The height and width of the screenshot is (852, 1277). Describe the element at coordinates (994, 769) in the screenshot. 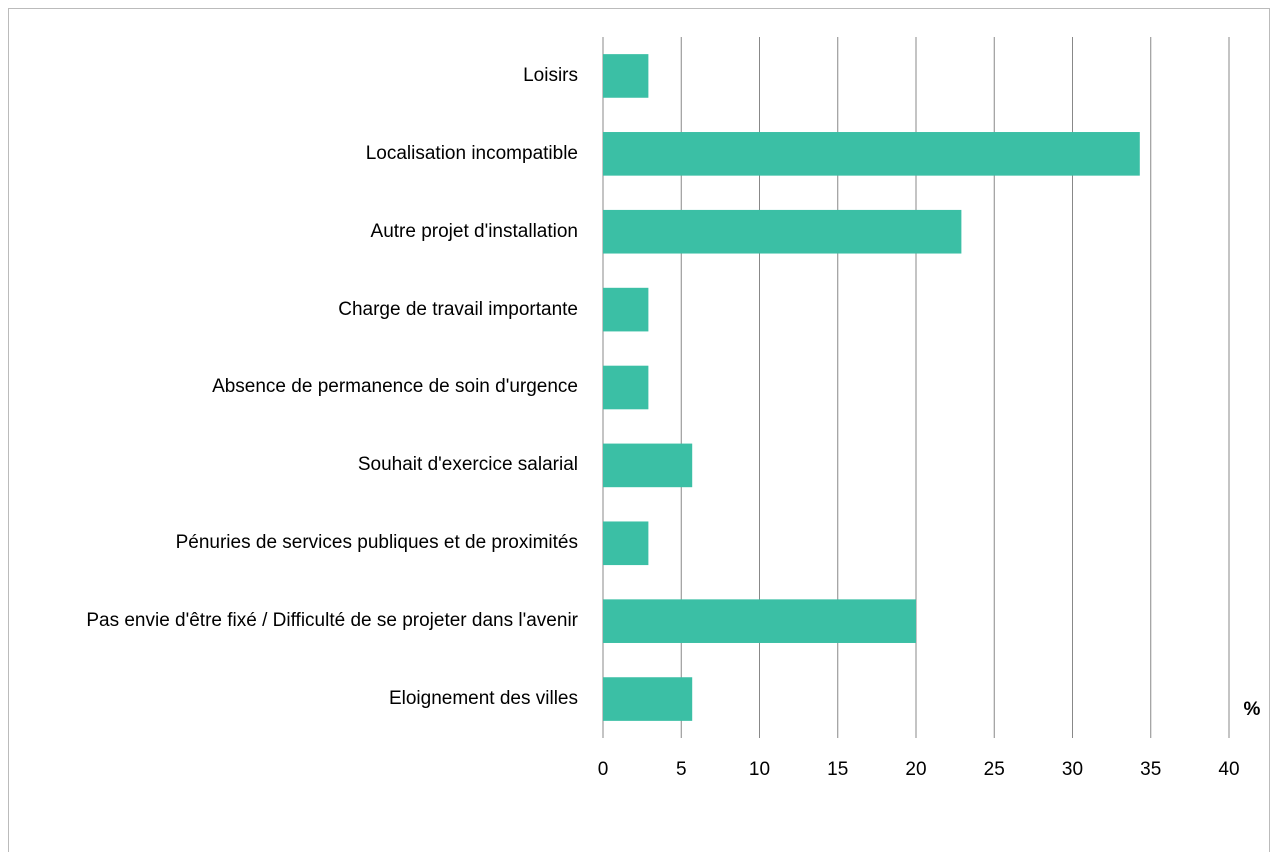

I see `x-tick-label: 25` at that location.